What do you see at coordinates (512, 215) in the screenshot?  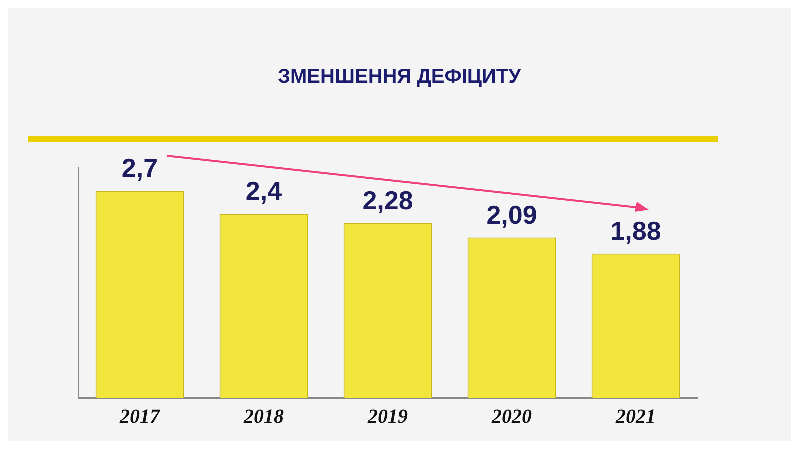 I see `data-label: 2,09` at bounding box center [512, 215].